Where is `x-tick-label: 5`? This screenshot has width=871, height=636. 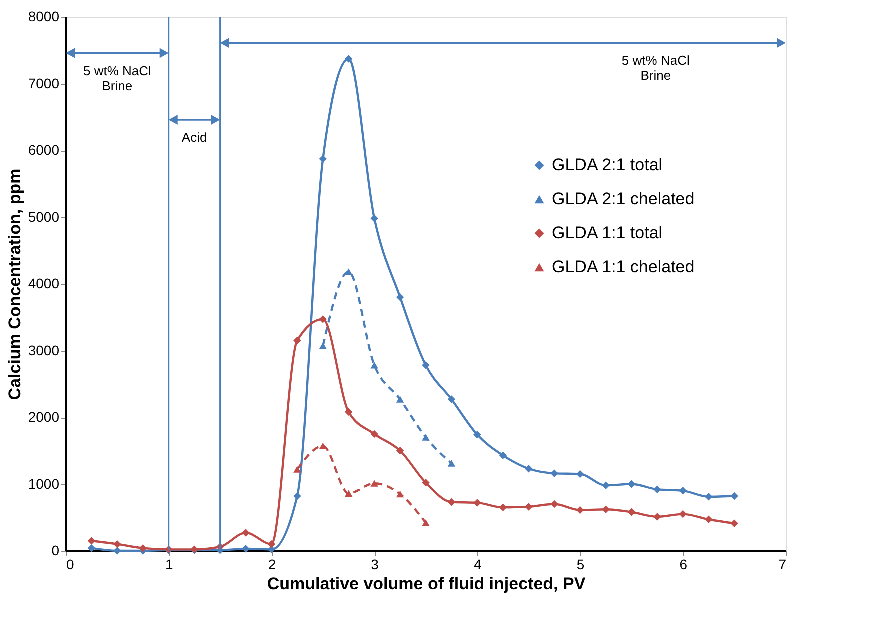 x-tick-label: 5 is located at coordinates (580, 564).